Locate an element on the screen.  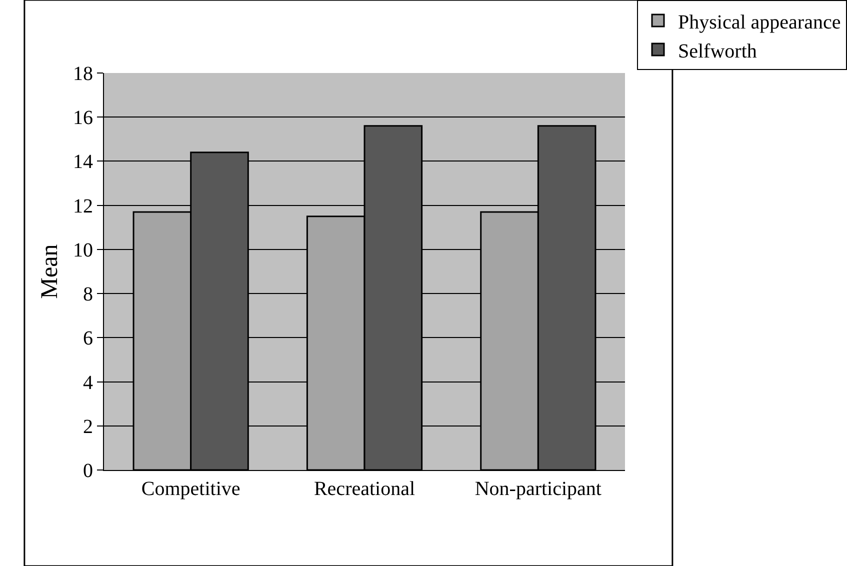
x-tick-label: Non-participant is located at coordinates (538, 489).